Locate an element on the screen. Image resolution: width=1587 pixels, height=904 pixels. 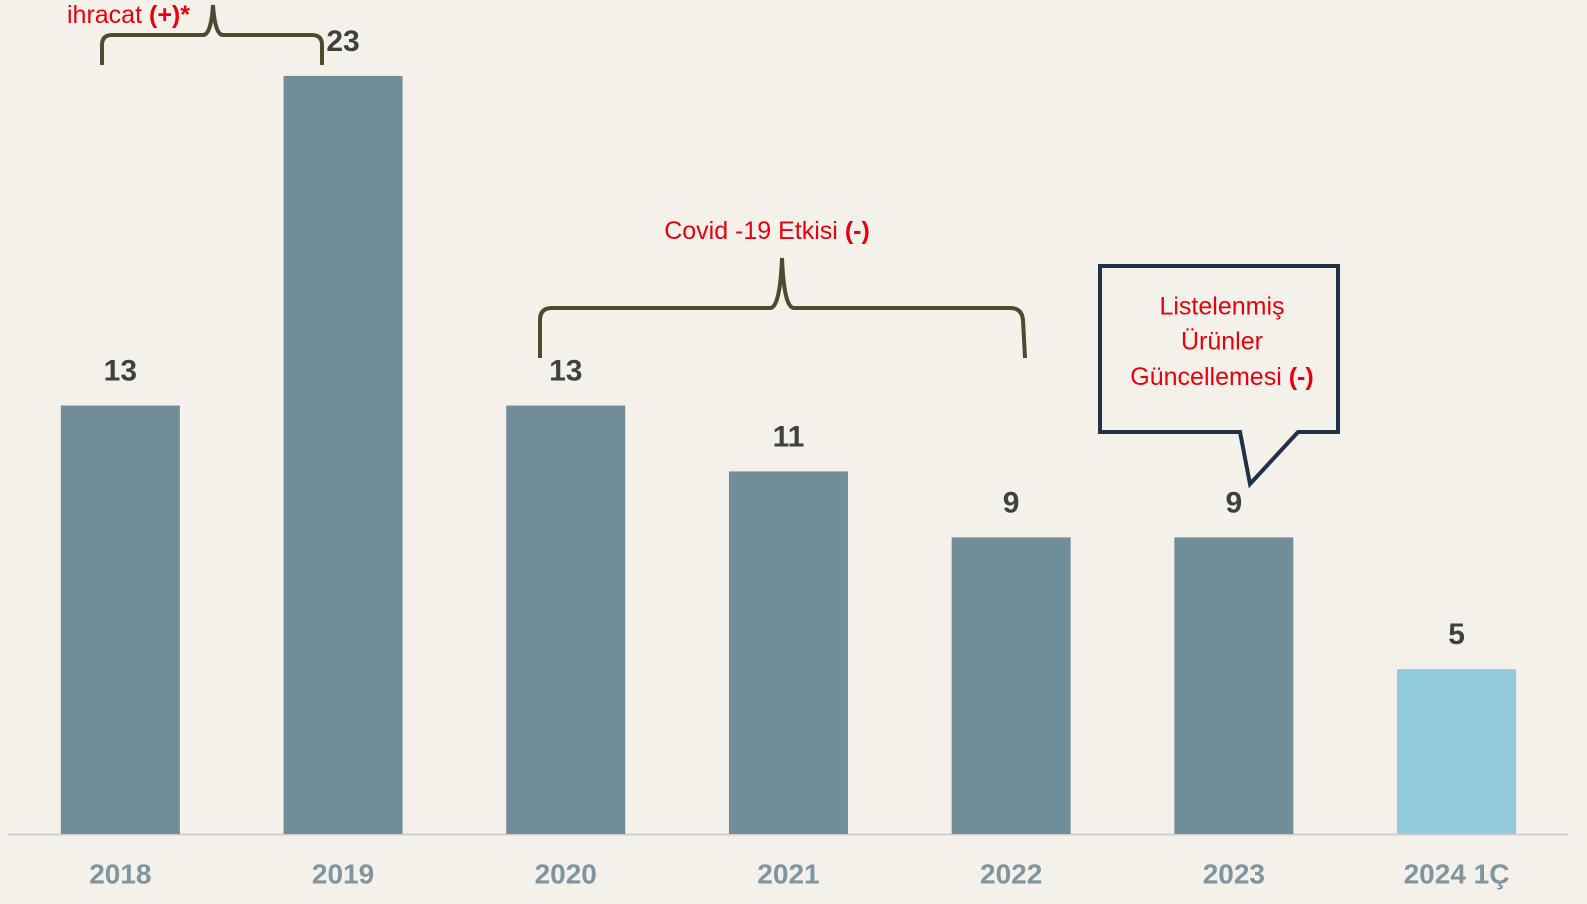
x-tick-label: 2021 is located at coordinates (788, 873).